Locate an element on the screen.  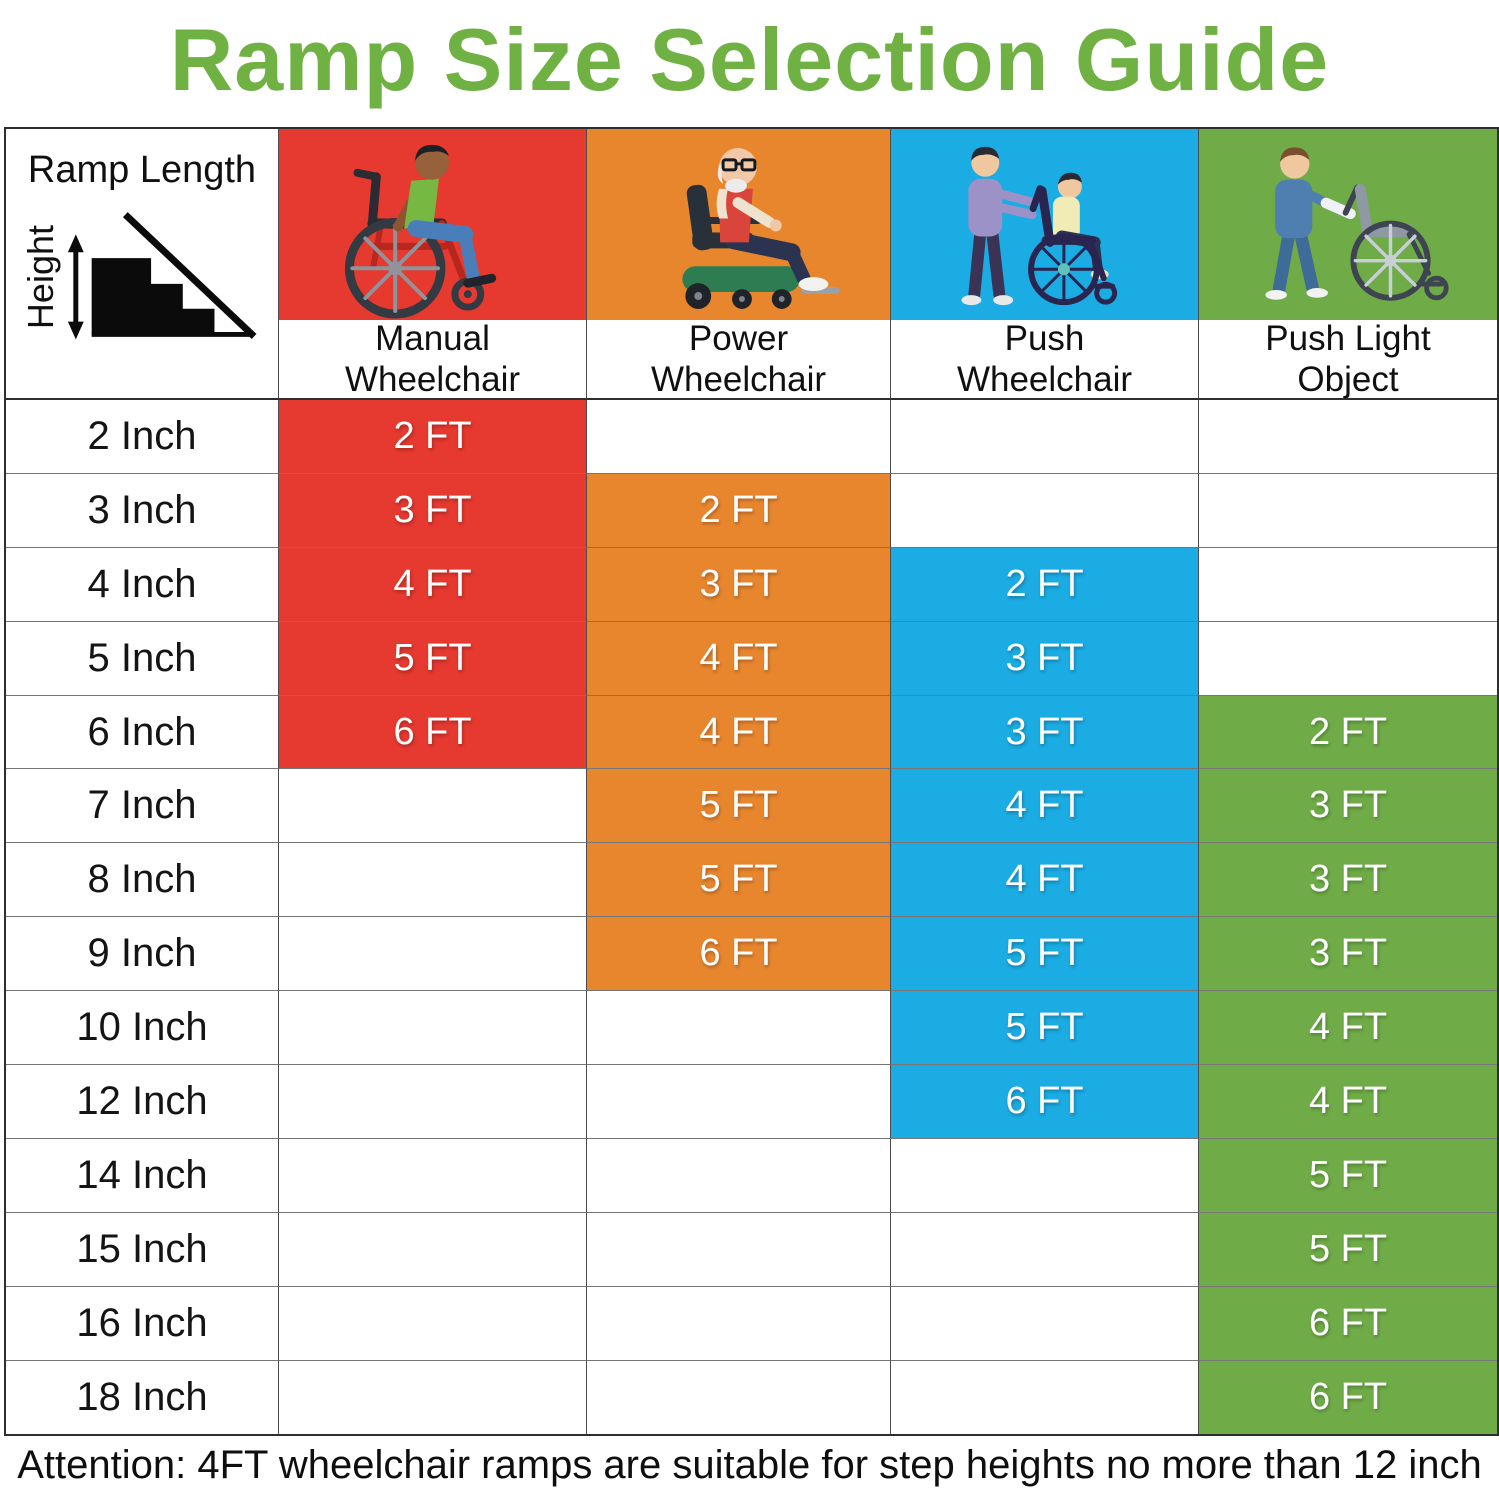
row-height-label: 8 Inch is located at coordinates (142, 880).